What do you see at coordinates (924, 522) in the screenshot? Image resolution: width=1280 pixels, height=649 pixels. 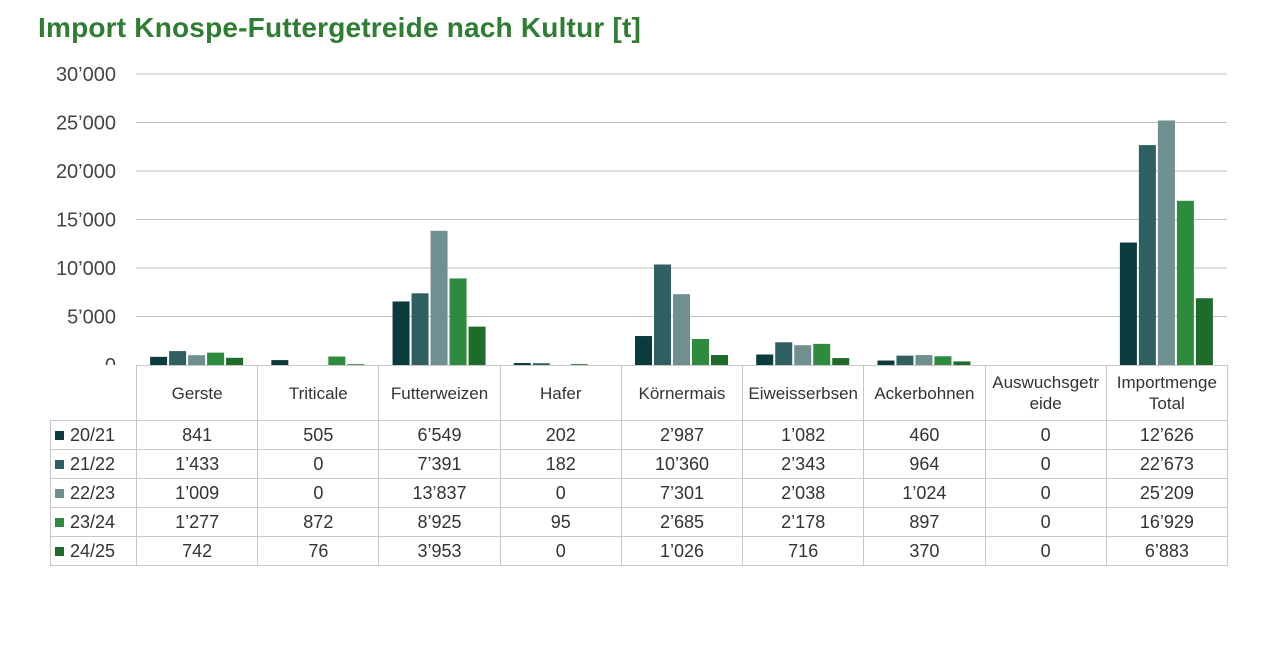 I see `data-label: 897` at bounding box center [924, 522].